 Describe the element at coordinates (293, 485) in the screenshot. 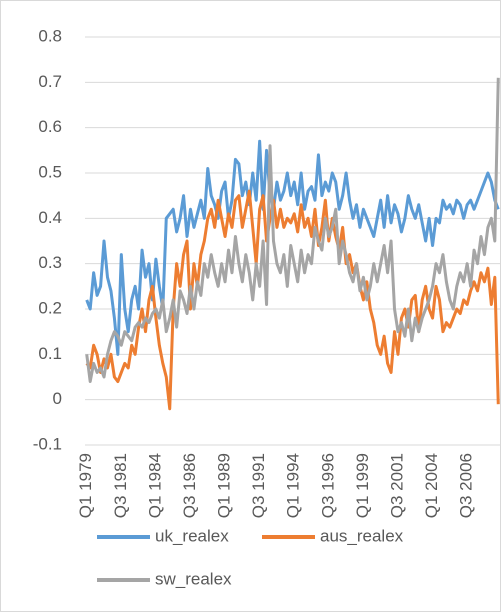

I see `x-tick-label: Q1 1994` at that location.